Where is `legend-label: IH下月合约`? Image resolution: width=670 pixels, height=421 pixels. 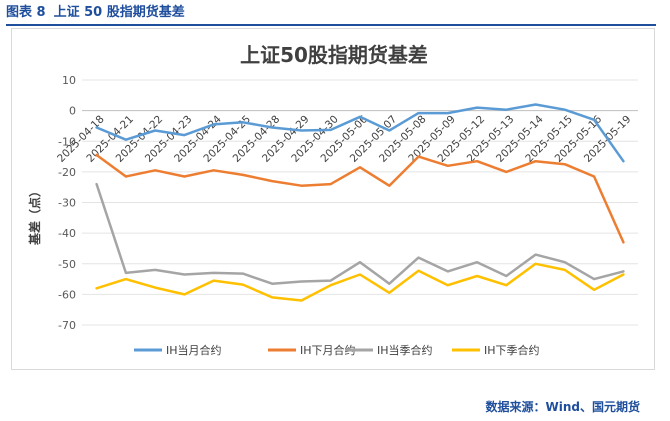 legend-label: IH下月合约 is located at coordinates (328, 350).